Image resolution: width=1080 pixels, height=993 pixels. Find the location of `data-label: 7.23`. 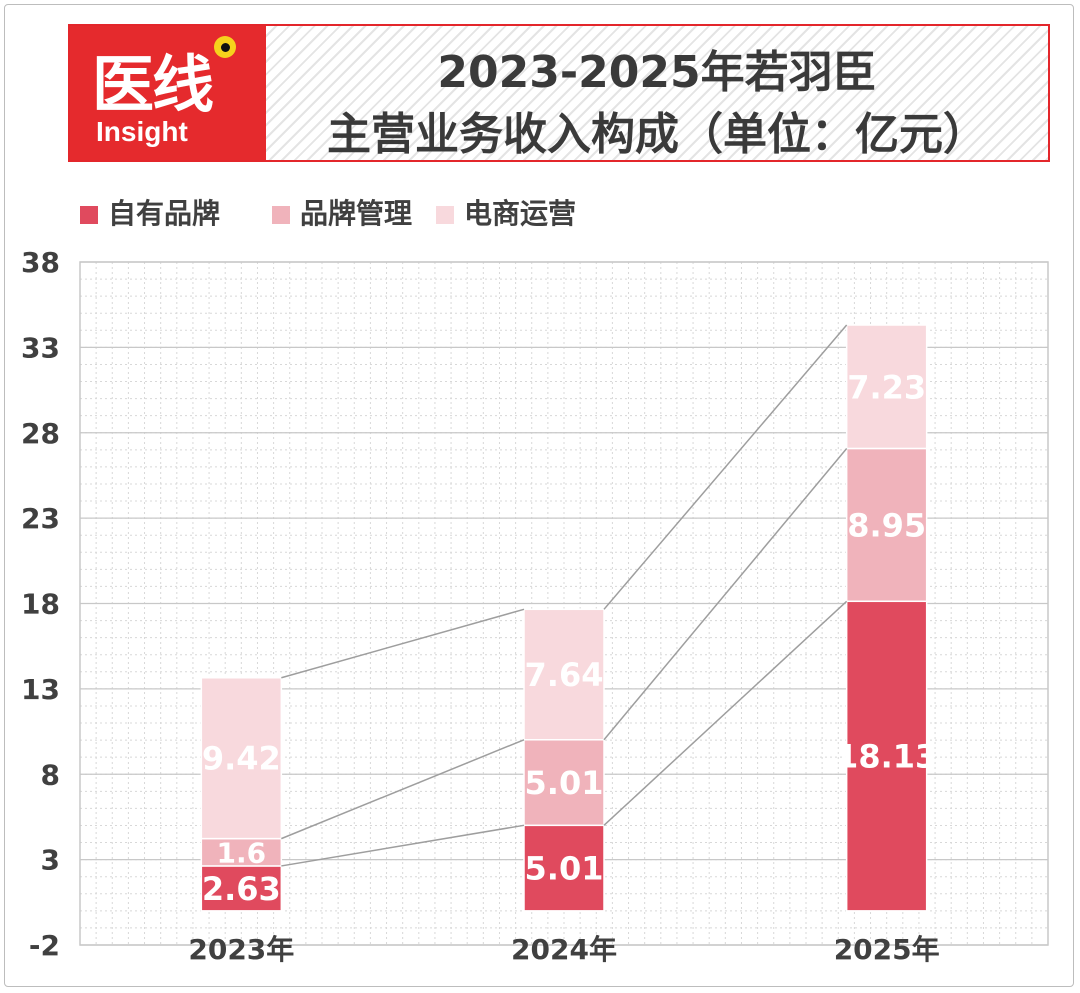

data-label: 7.23 is located at coordinates (886, 387).